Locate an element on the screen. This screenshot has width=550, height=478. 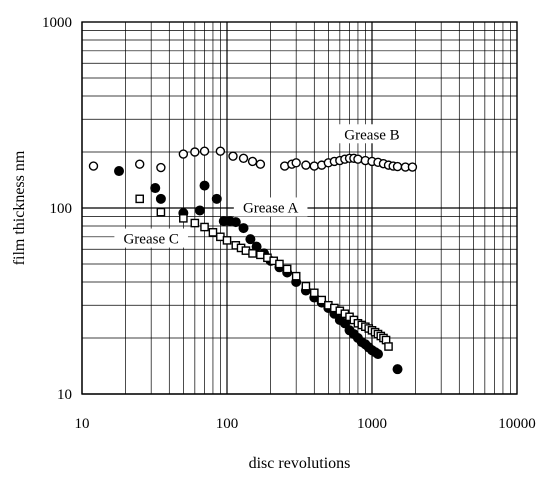
x-tick-label: 1000 is located at coordinates (372, 424).